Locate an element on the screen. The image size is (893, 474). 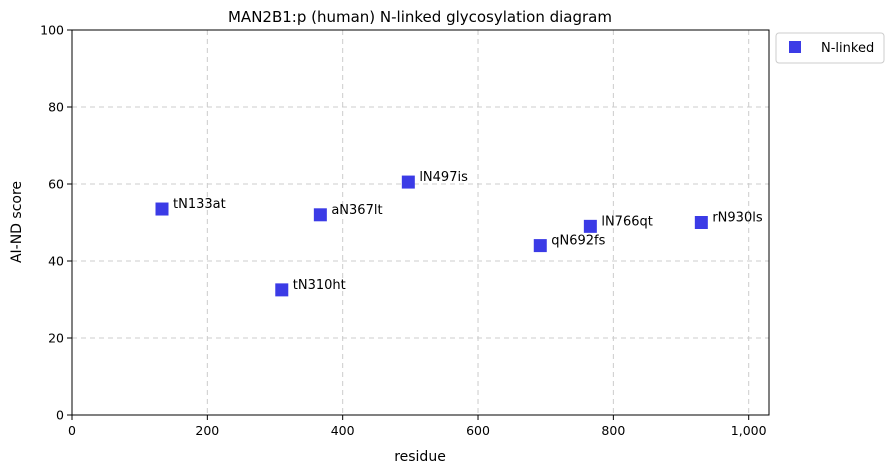
y-tick-label: 60 is located at coordinates (56, 184).